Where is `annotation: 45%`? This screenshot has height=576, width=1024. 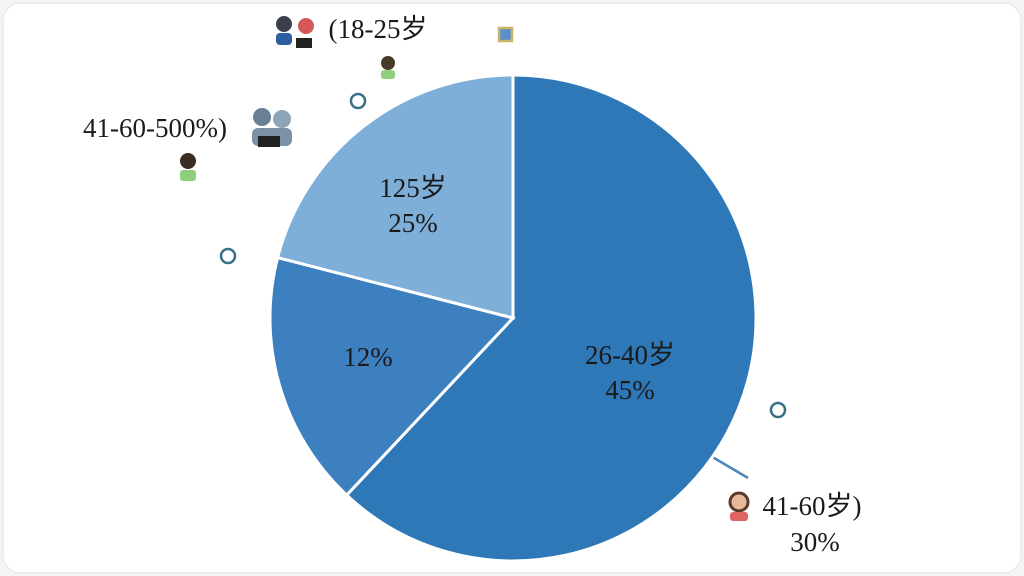 annotation: 45% is located at coordinates (630, 390).